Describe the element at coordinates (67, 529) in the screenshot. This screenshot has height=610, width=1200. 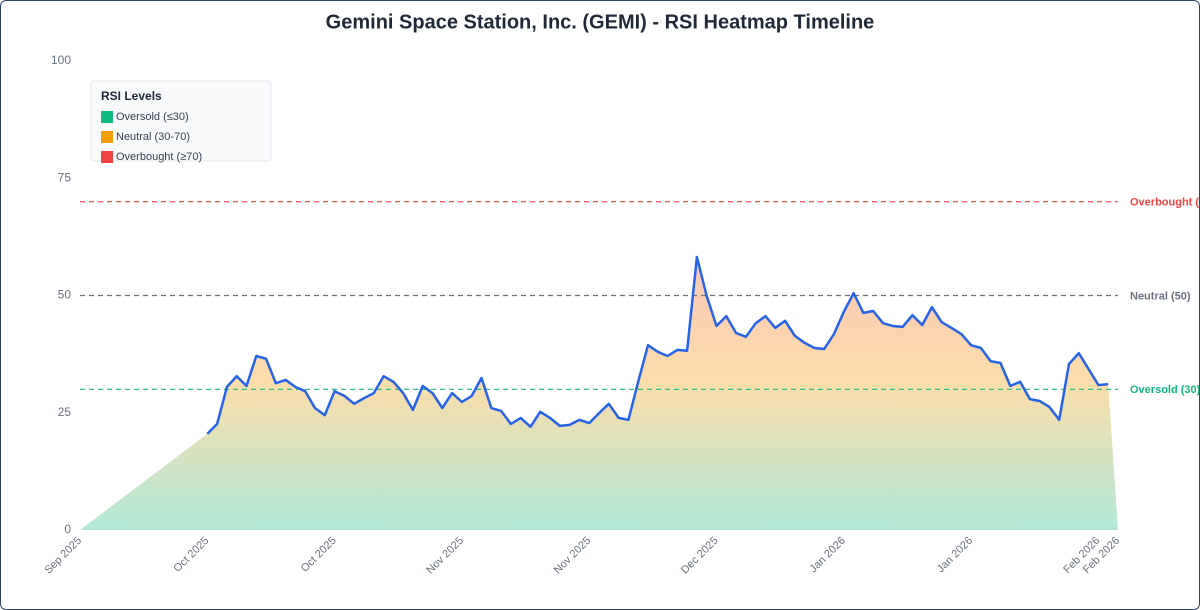
I see `y-tick-label: 0` at that location.